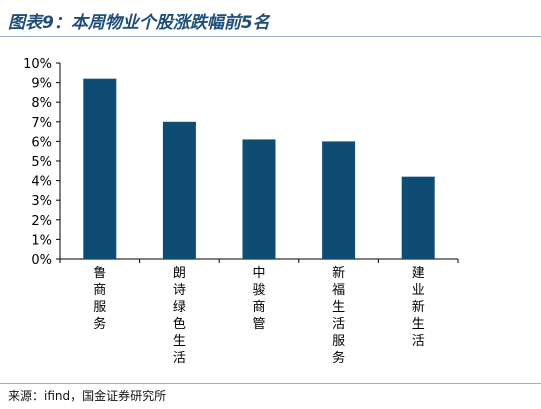 The height and width of the screenshot is (409, 541). Describe the element at coordinates (270, 36) in the screenshot. I see `header-divider` at that location.